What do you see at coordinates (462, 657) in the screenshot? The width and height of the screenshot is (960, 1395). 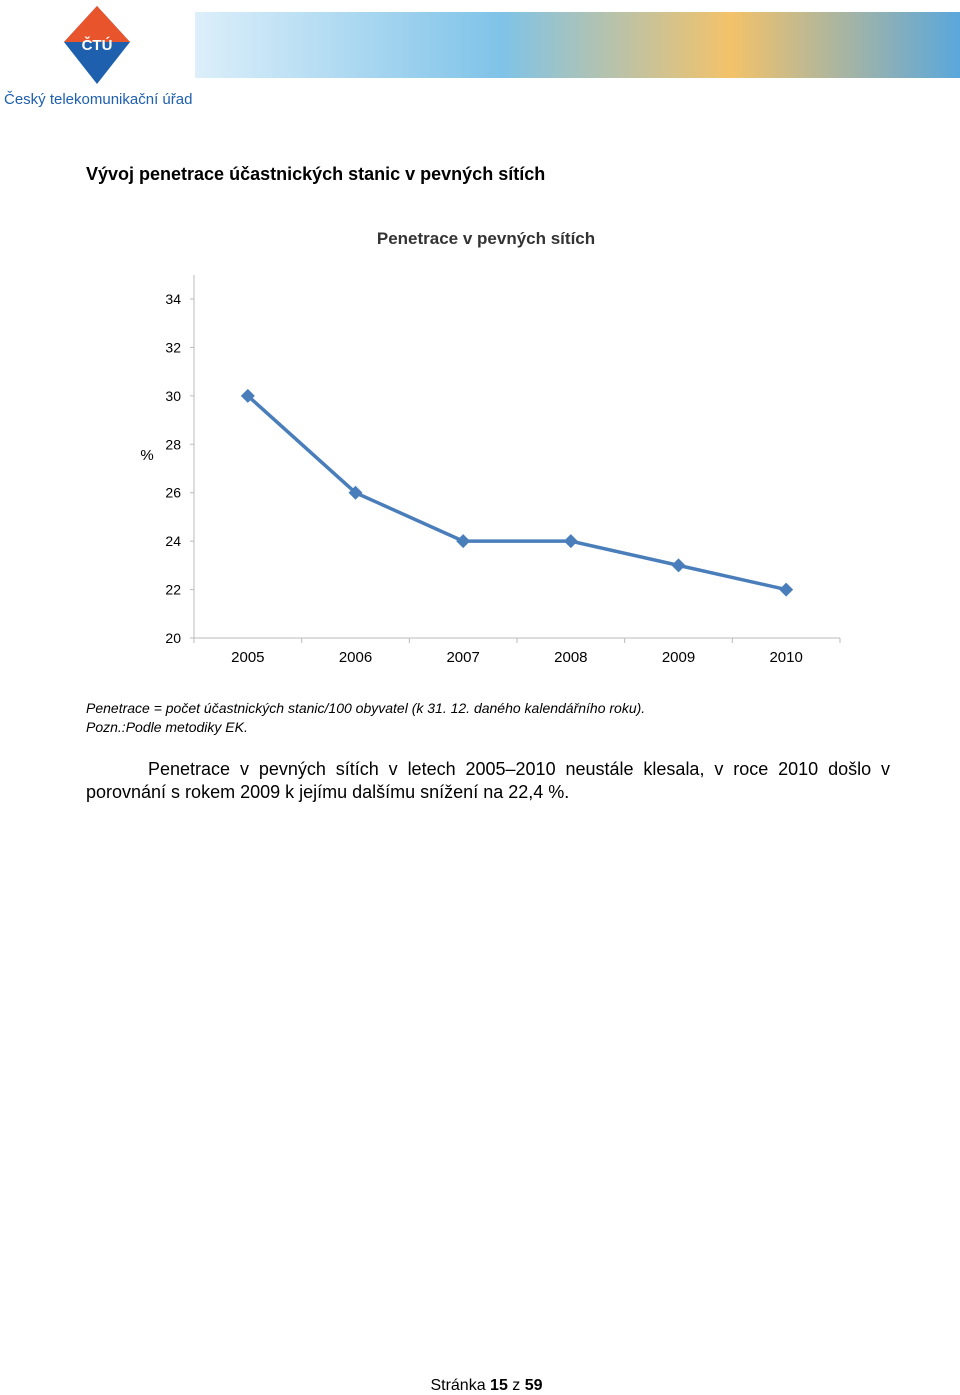 I see `x-tick-label: 2007` at bounding box center [462, 657].